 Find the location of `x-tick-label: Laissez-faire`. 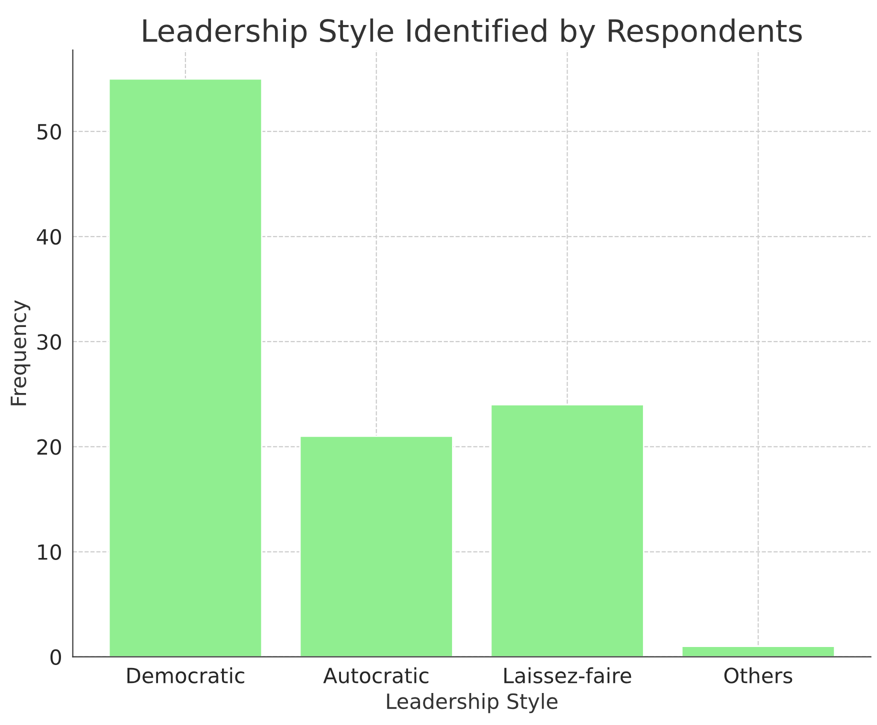

x-tick-label: Laissez-faire is located at coordinates (568, 675).